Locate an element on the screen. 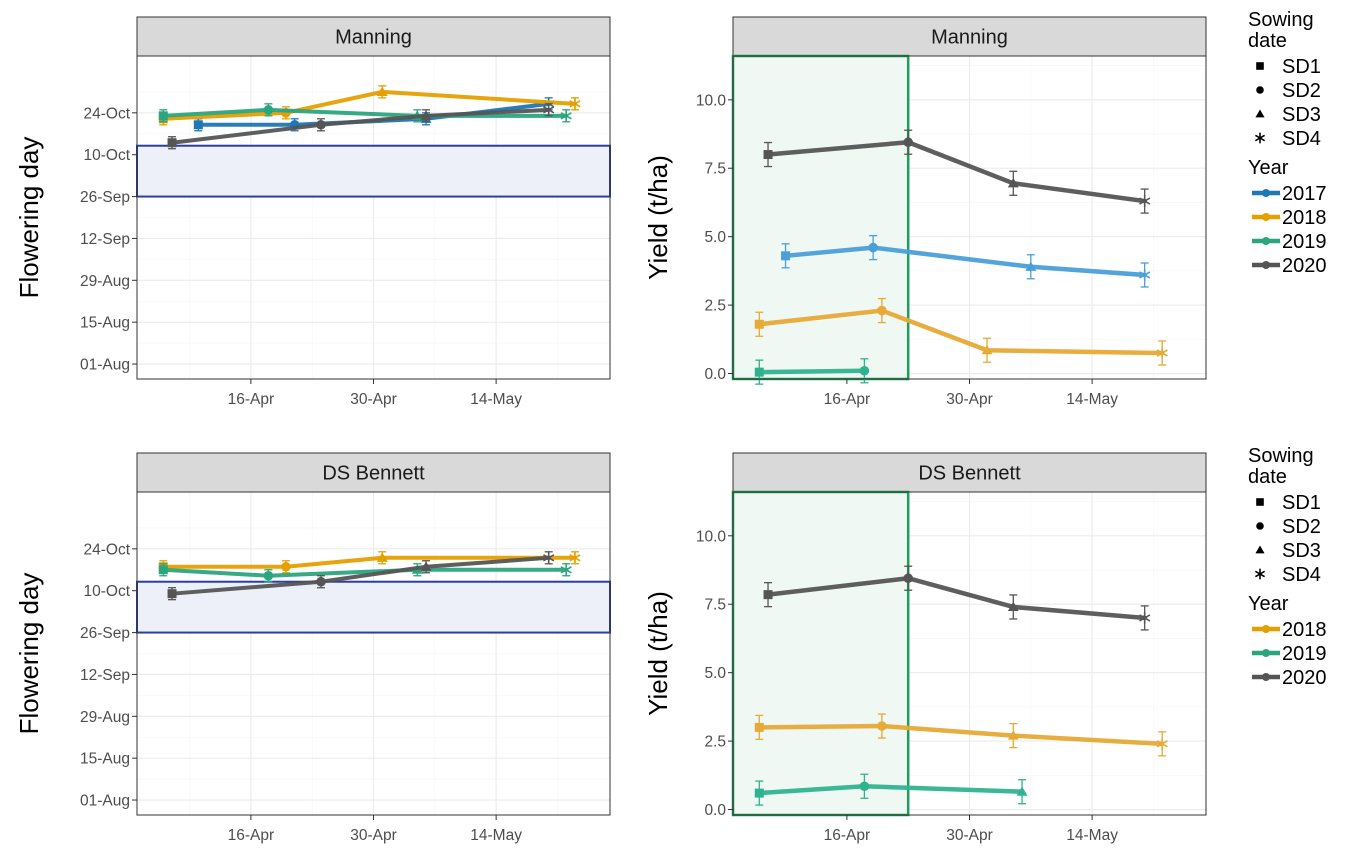 Image resolution: width=1348 pixels, height=853 pixels. legend-title-shape-line1: Sowing is located at coordinates (1281, 456).